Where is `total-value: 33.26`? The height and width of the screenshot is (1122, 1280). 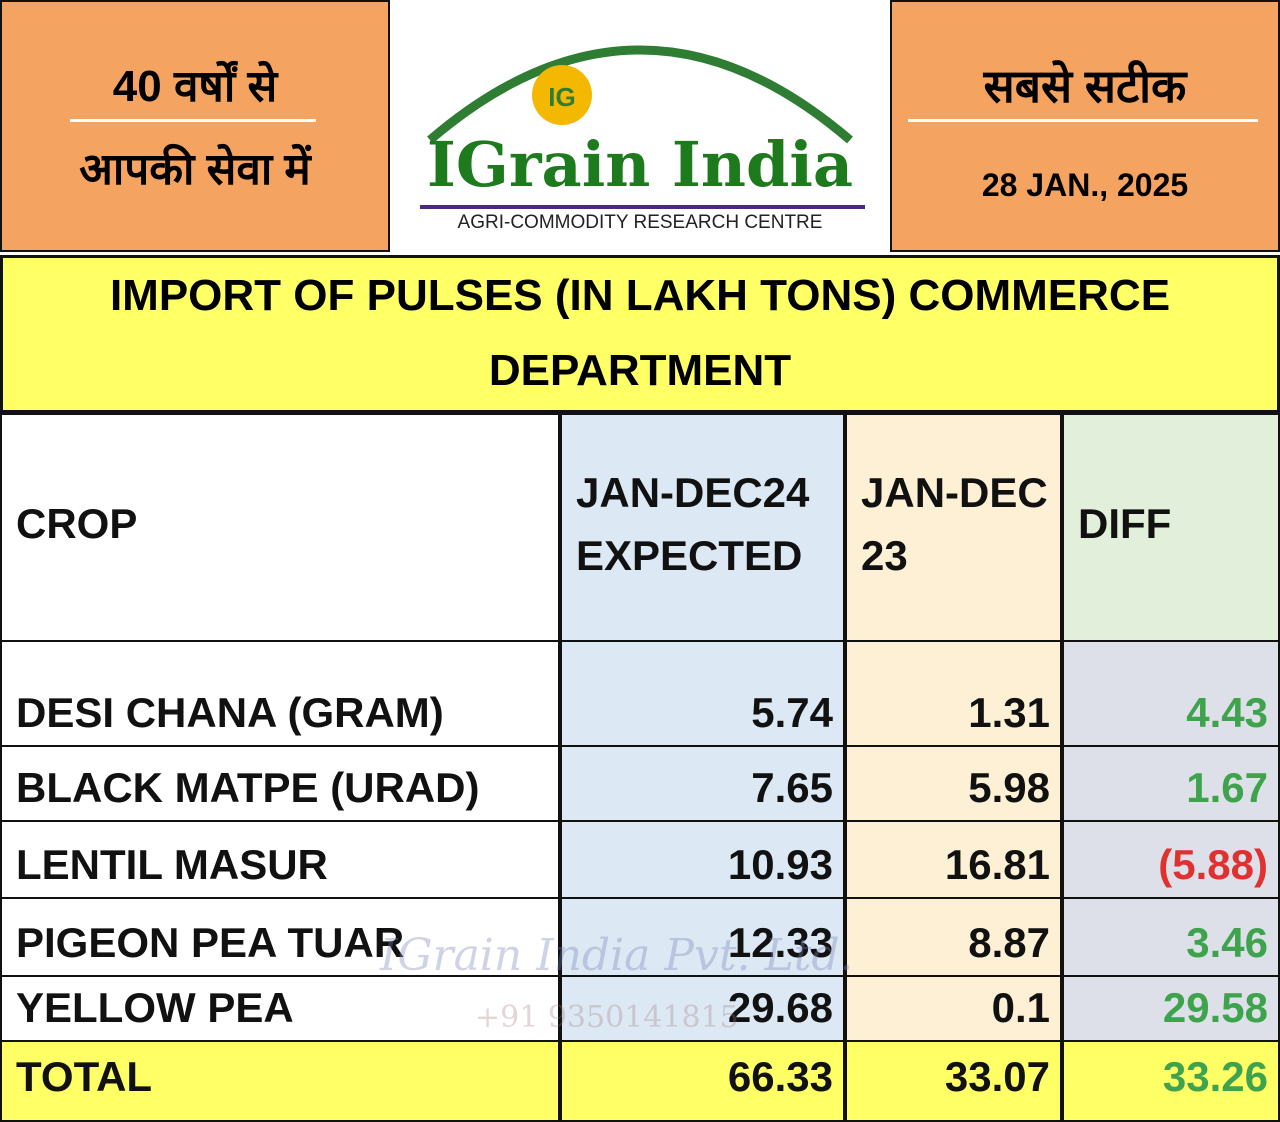
total-value: 33.26 is located at coordinates (1171, 1081).